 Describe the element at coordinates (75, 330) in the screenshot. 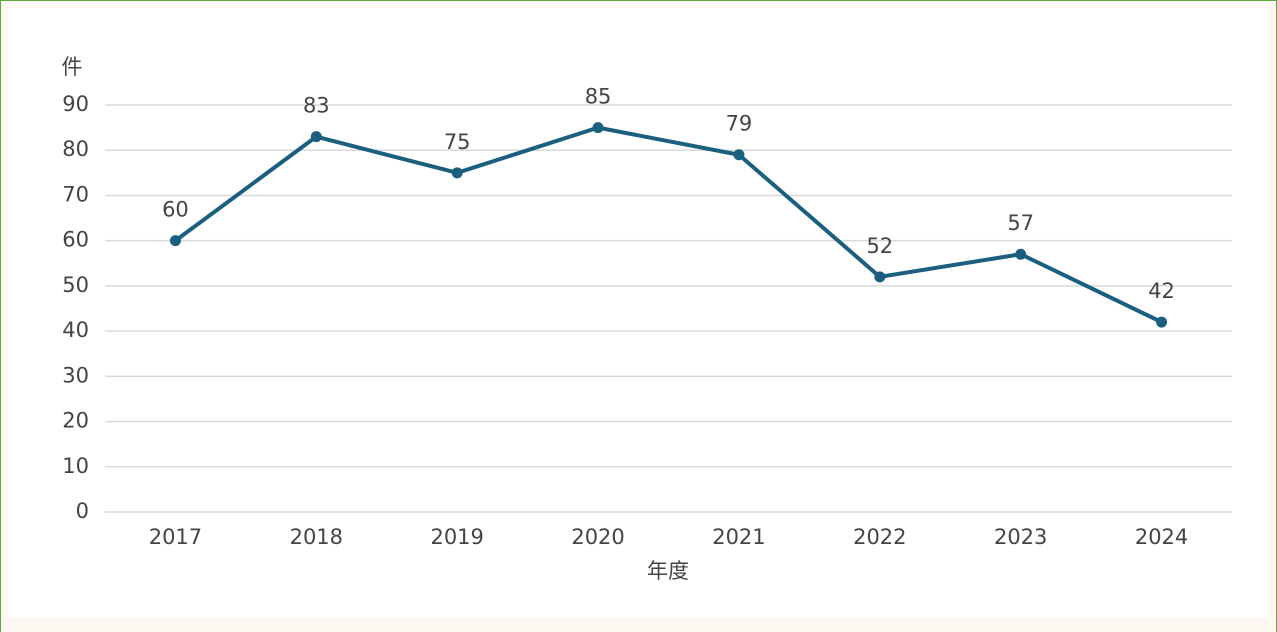

I see `y-tick-label: 40` at that location.